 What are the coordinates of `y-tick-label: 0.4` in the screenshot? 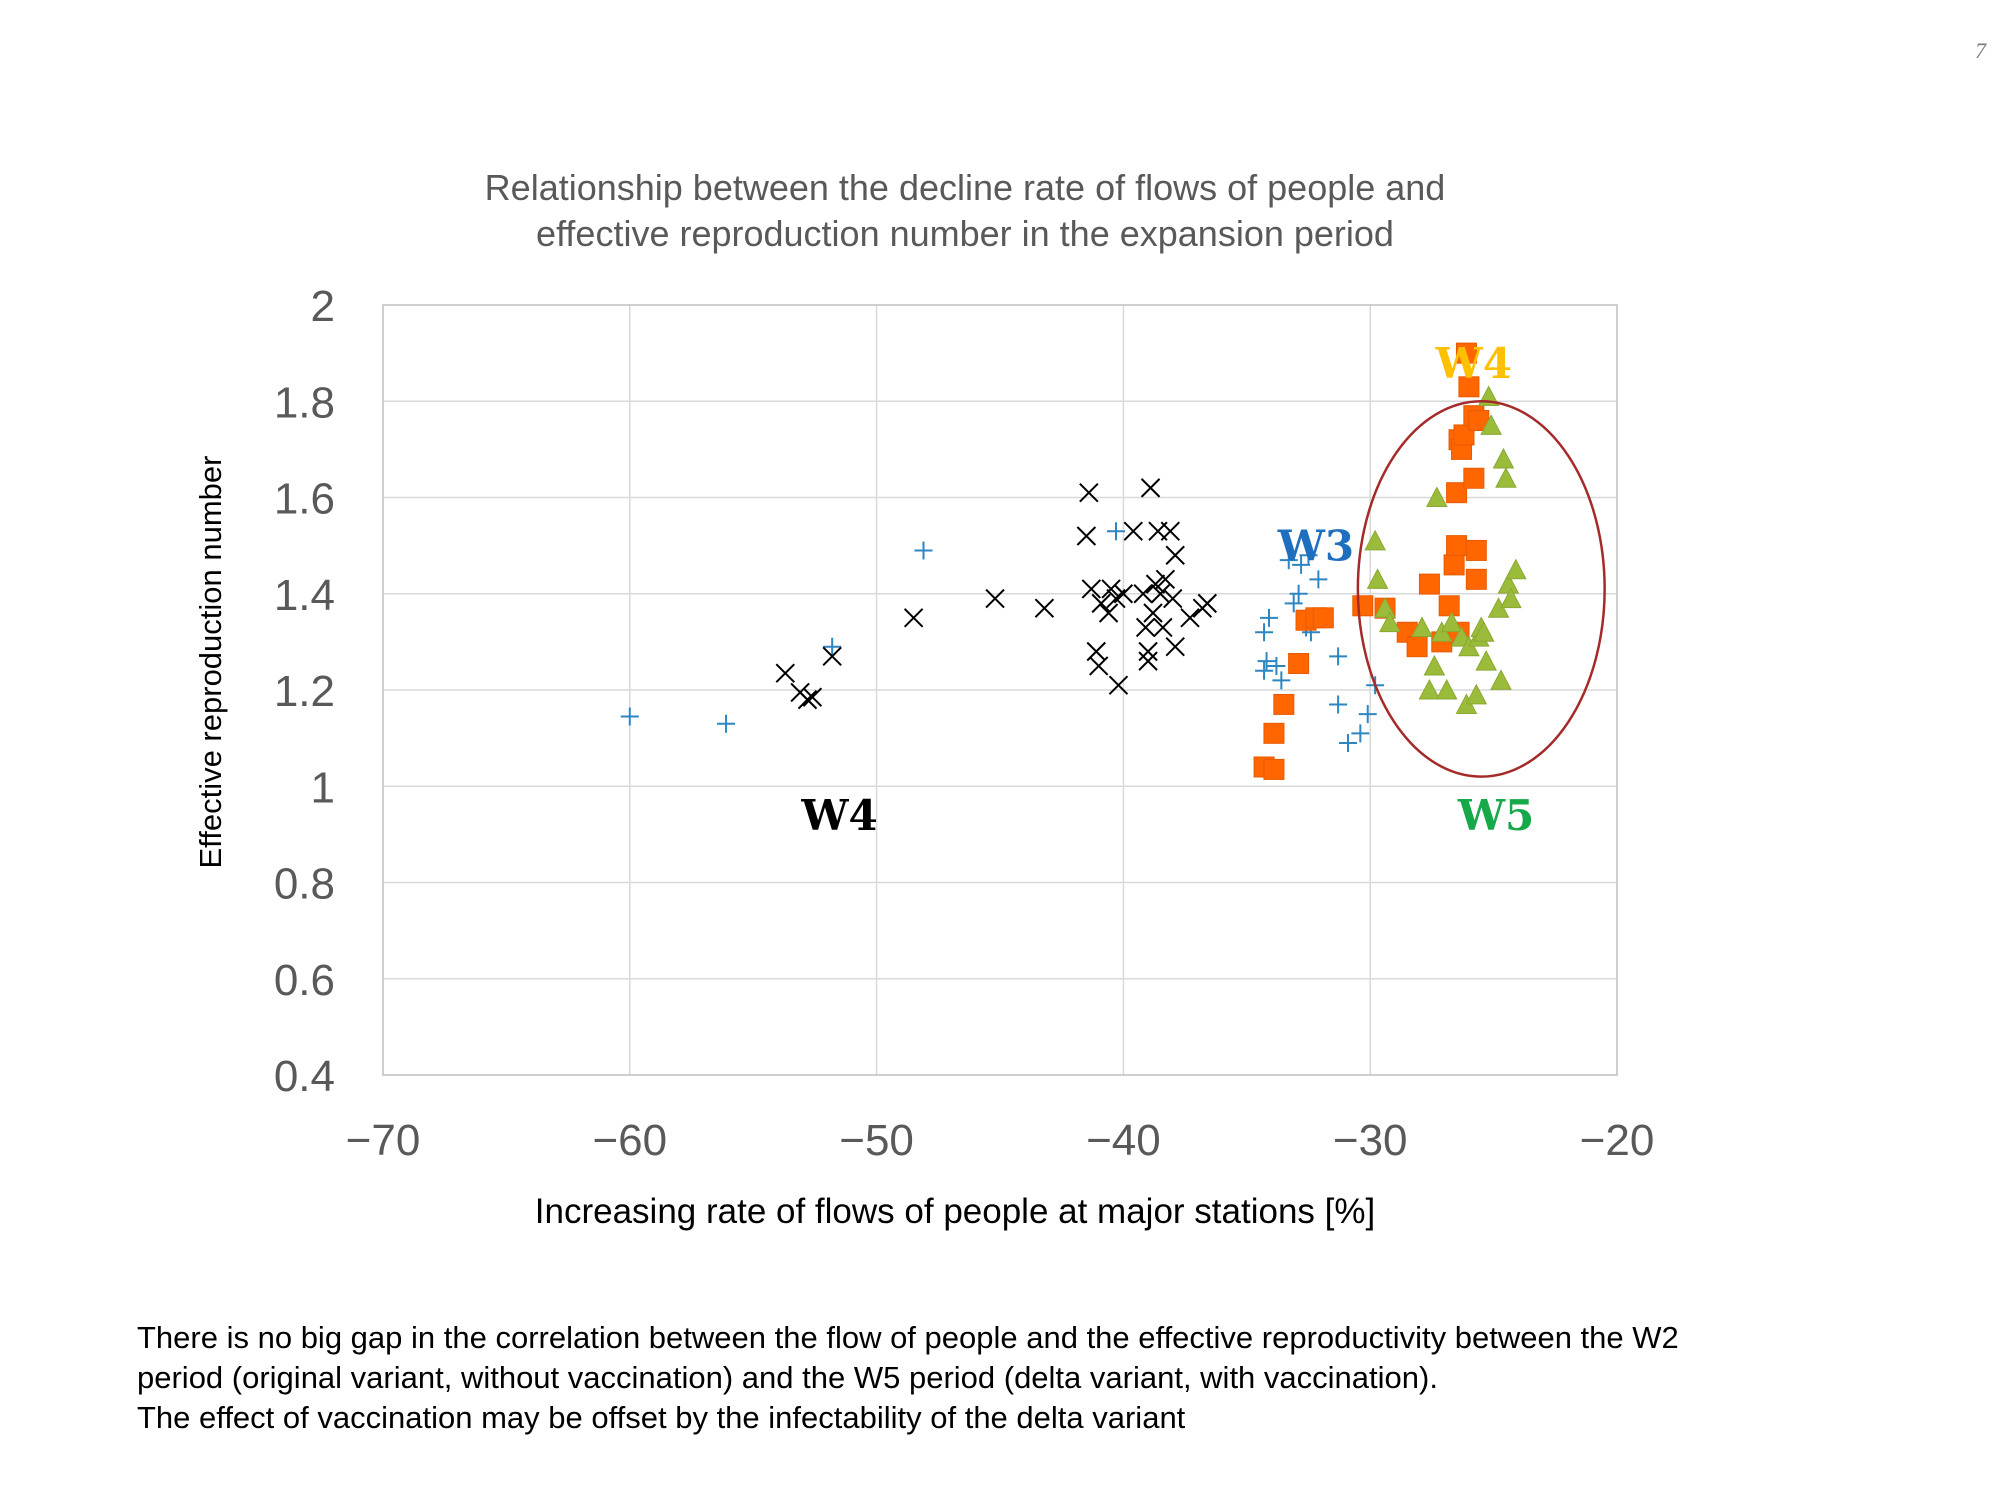 It's located at (304, 1076).